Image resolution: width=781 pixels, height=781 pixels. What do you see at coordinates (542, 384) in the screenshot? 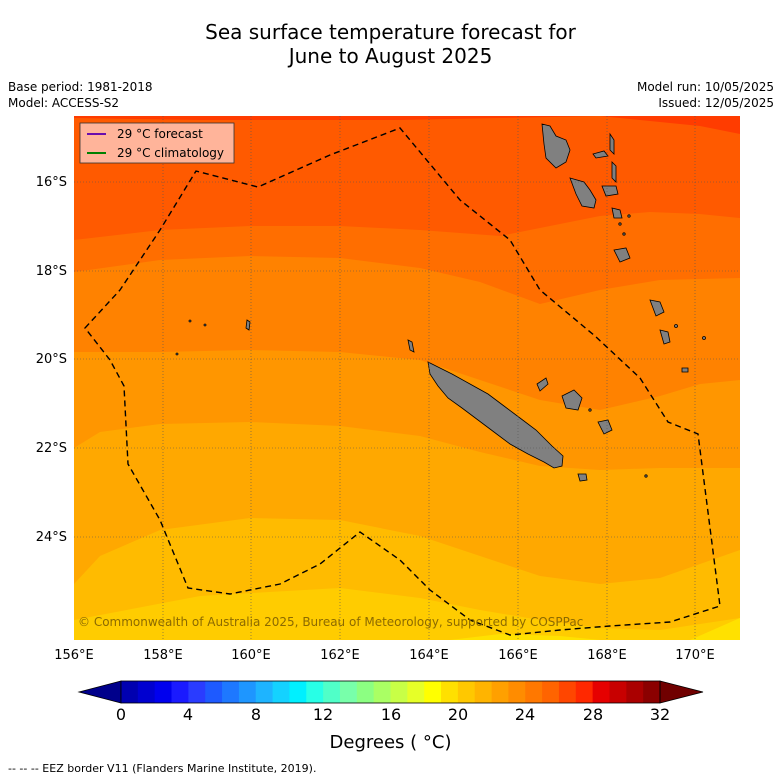
I see `loyalty-island-ouvea` at bounding box center [542, 384].